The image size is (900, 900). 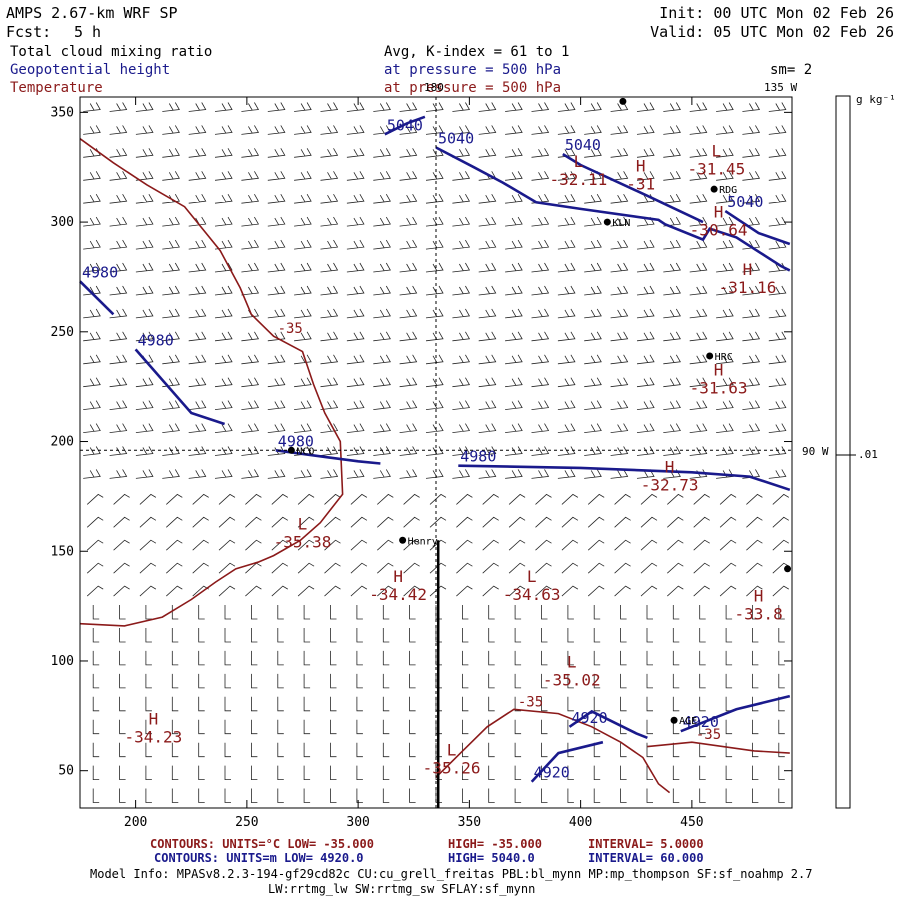 What do you see at coordinates (62, 112) in the screenshot?
I see `y-tick-label: 350` at bounding box center [62, 112].